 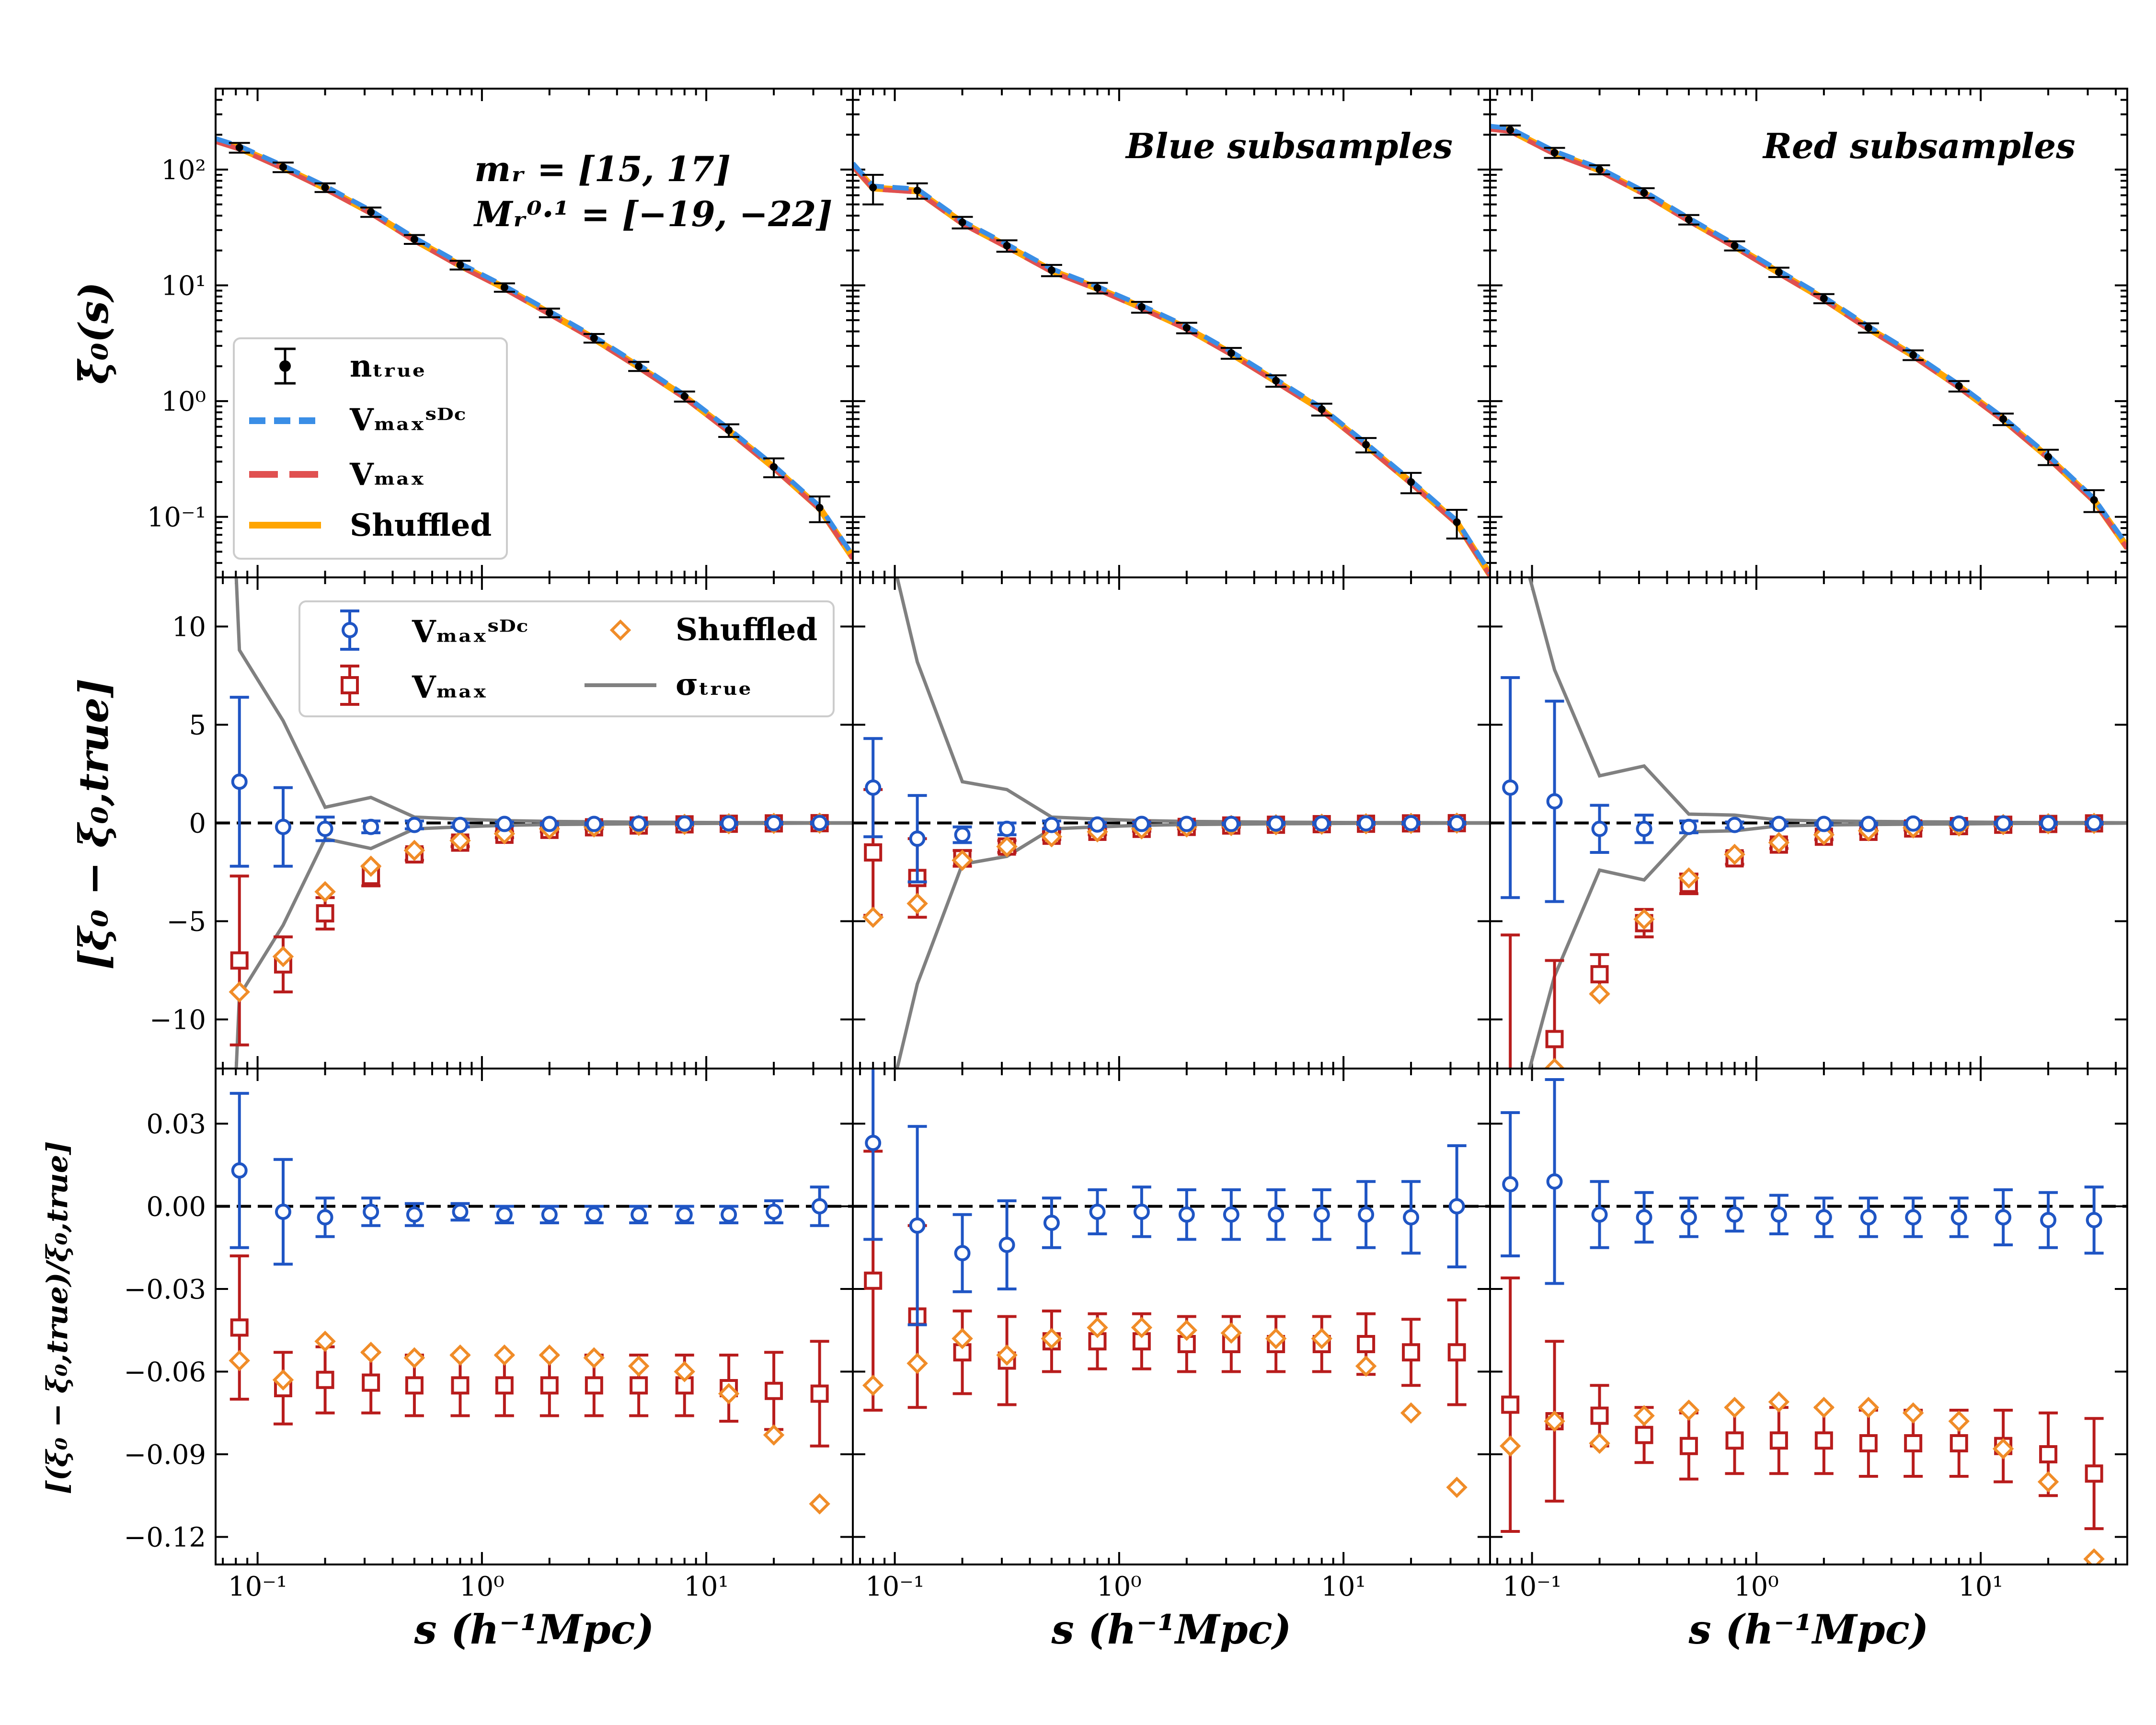 What do you see at coordinates (566, 658) in the screenshot?
I see `legend-mid: Vₘₐₓˢᴰᶜ Shuffled Vₘₐₓ σₜᵣᵤₑ` at bounding box center [566, 658].